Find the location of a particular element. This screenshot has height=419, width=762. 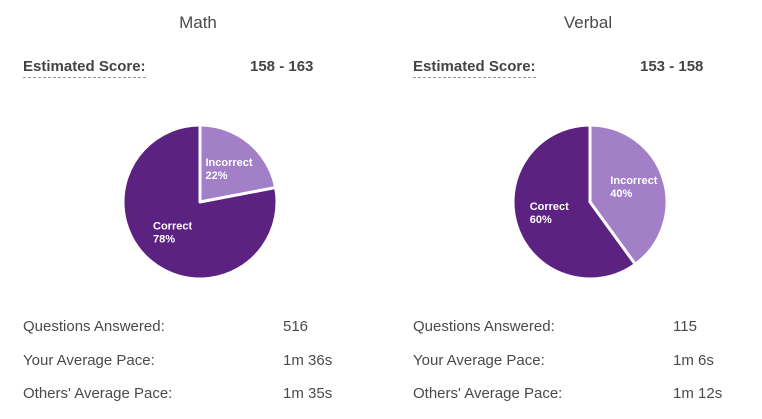

pie-slice-label: Correct 78% is located at coordinates (172, 233).